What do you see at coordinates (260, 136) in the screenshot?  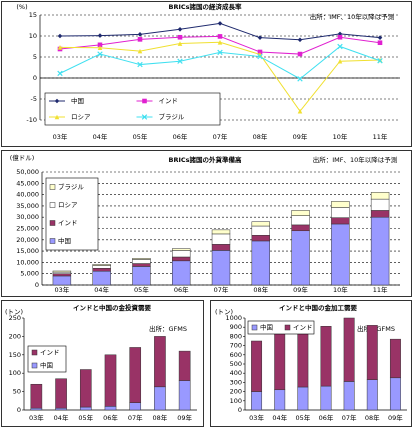 I see `x-tick-label: 08年` at bounding box center [260, 136].